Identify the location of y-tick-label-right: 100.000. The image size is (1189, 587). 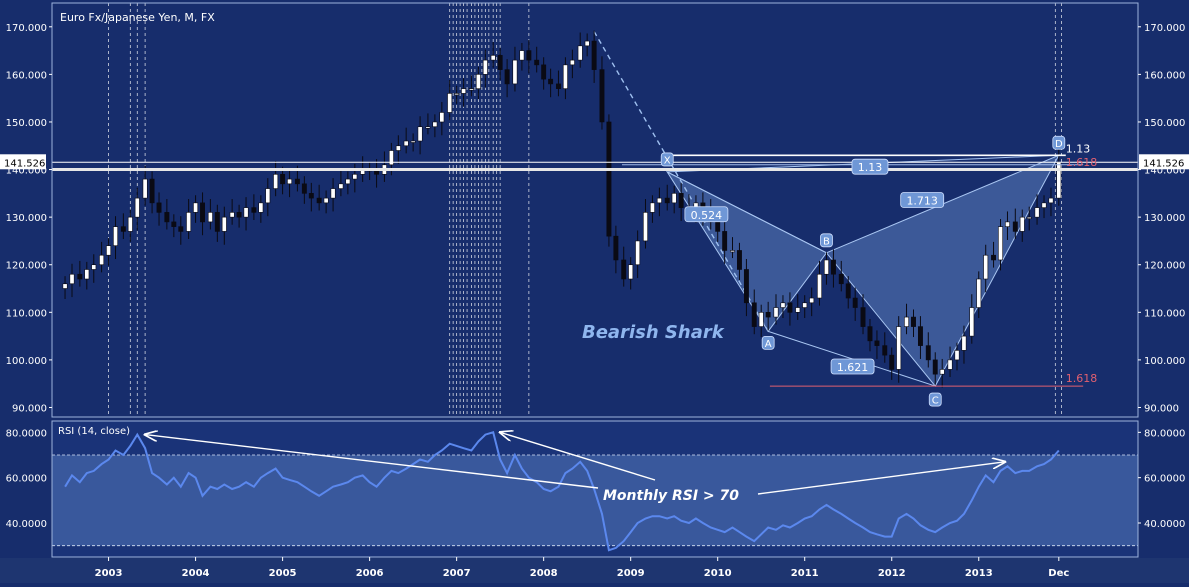
(1164, 361).